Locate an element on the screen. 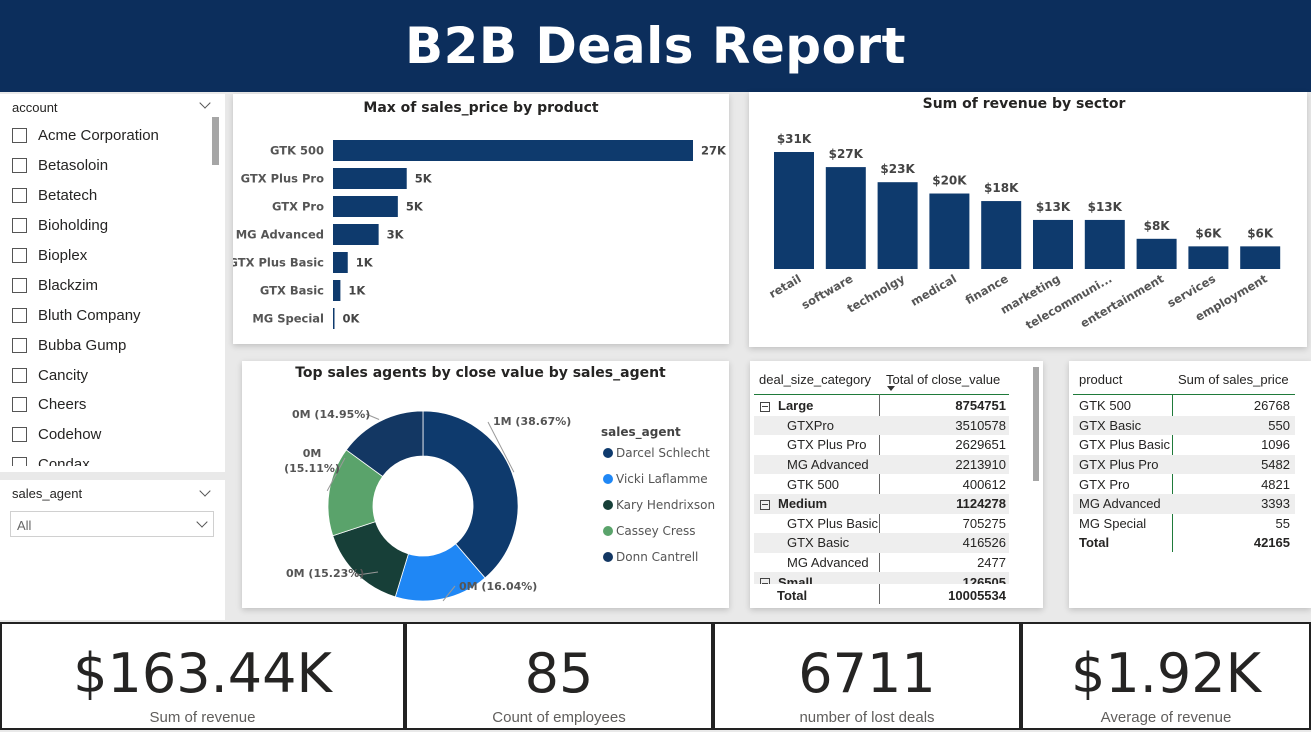 The image size is (1311, 732). account-option: Condax is located at coordinates (109, 458).